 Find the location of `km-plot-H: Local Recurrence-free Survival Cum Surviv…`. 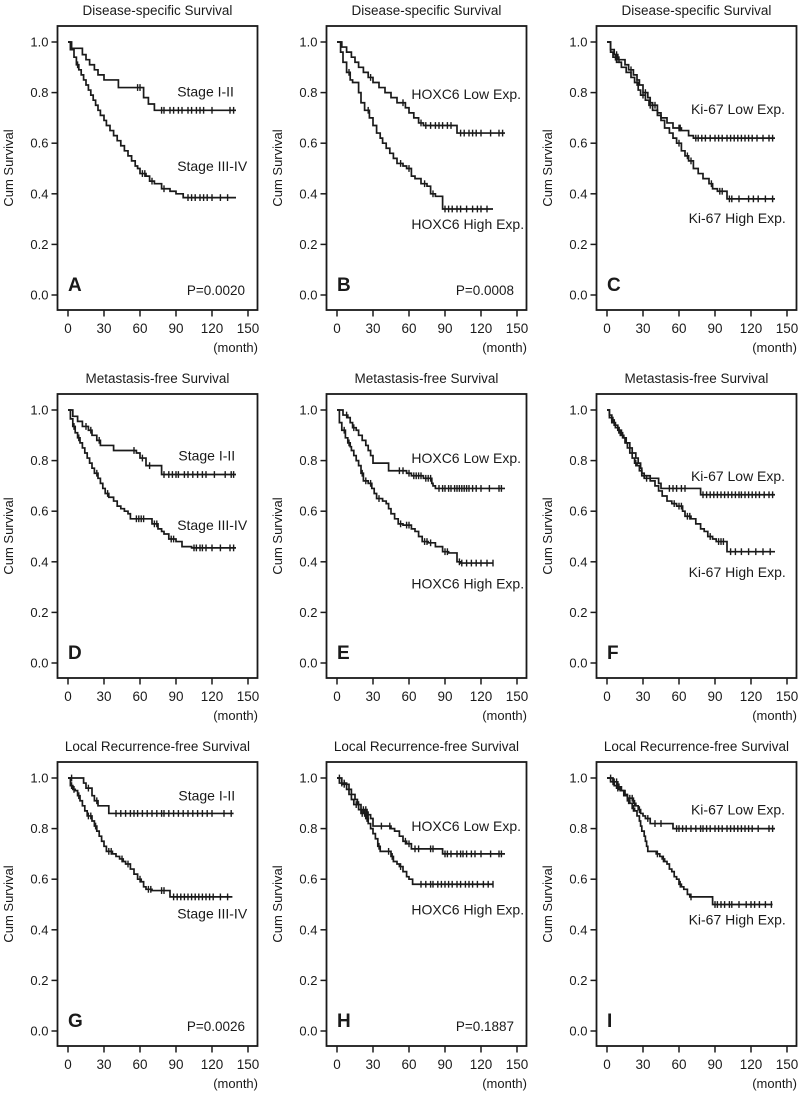

km-plot-H: Local Recurrence-free Survival Cum Surviv… is located at coordinates (399, 915).